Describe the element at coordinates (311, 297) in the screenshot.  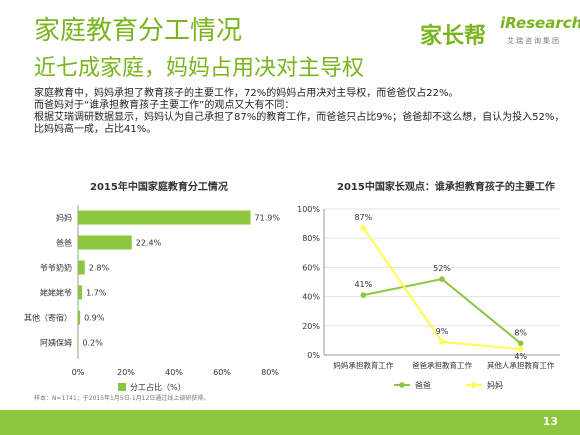
I see `y-tick-label: 40%` at that location.